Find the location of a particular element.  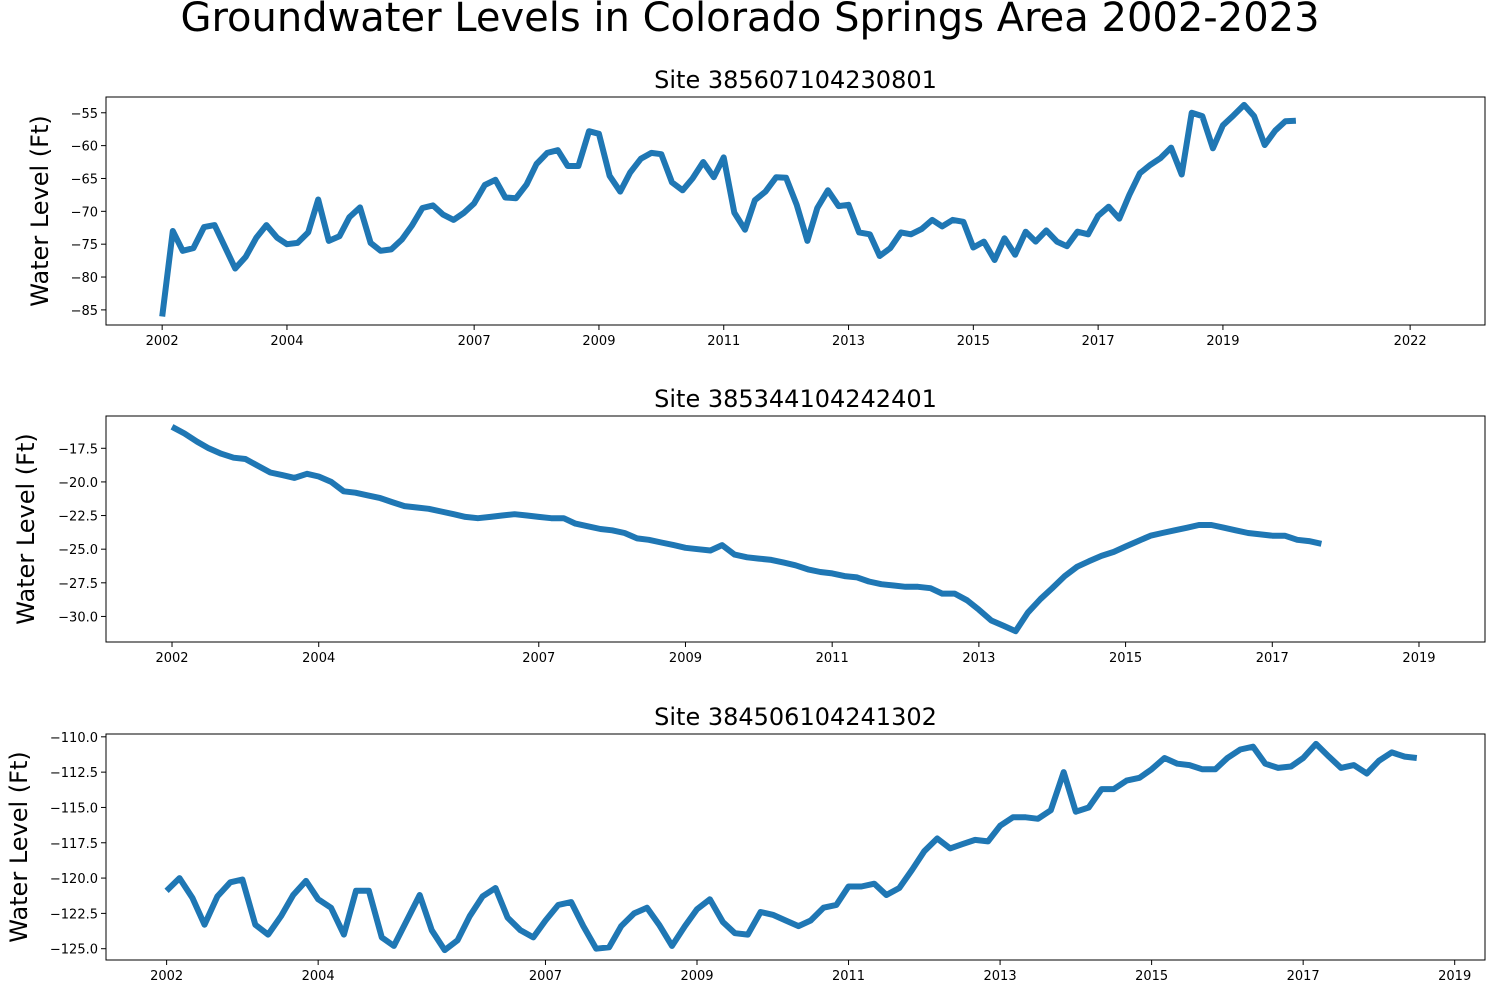

panel-1-x-tick-label: 2002 is located at coordinates (162, 341).